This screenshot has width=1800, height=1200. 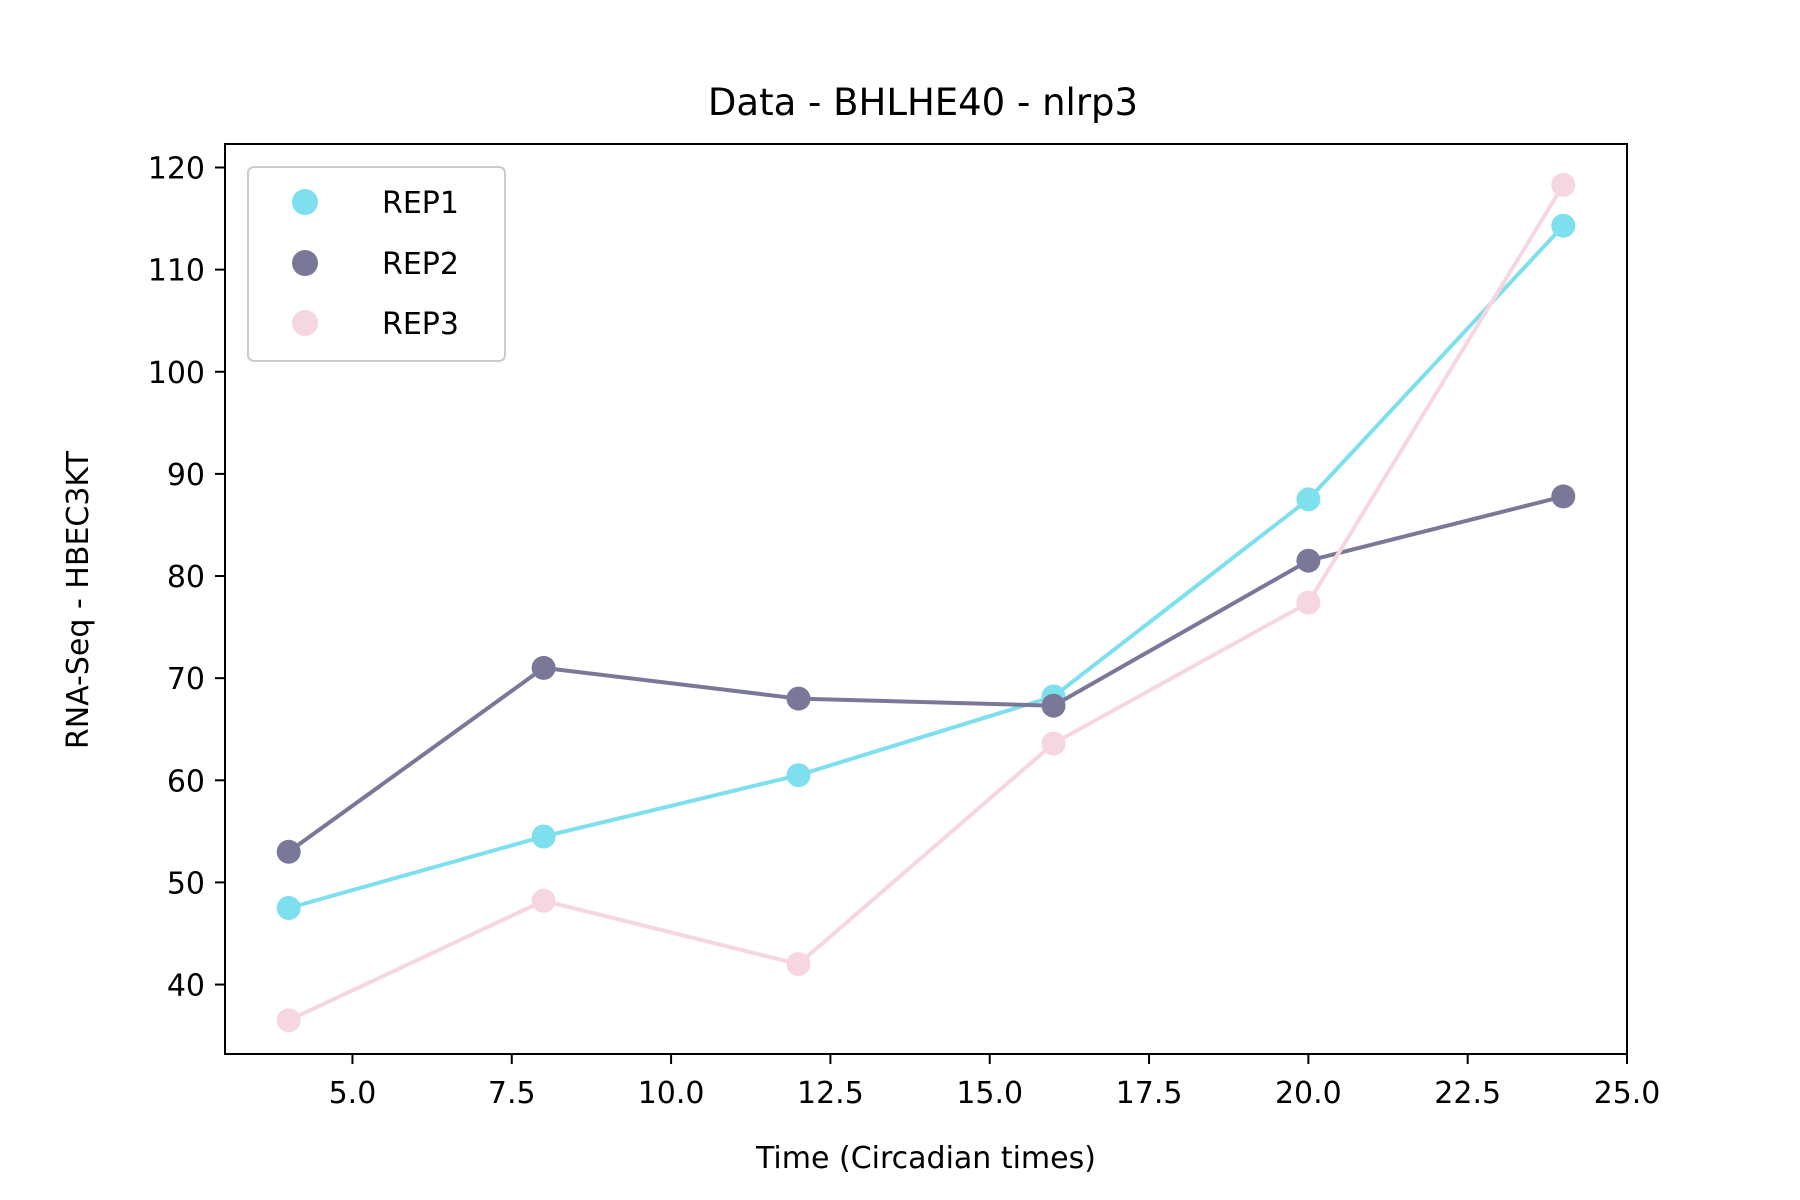 What do you see at coordinates (78, 599) in the screenshot?
I see `y-axis-label: RNA-Seq - HBEC3KT` at bounding box center [78, 599].